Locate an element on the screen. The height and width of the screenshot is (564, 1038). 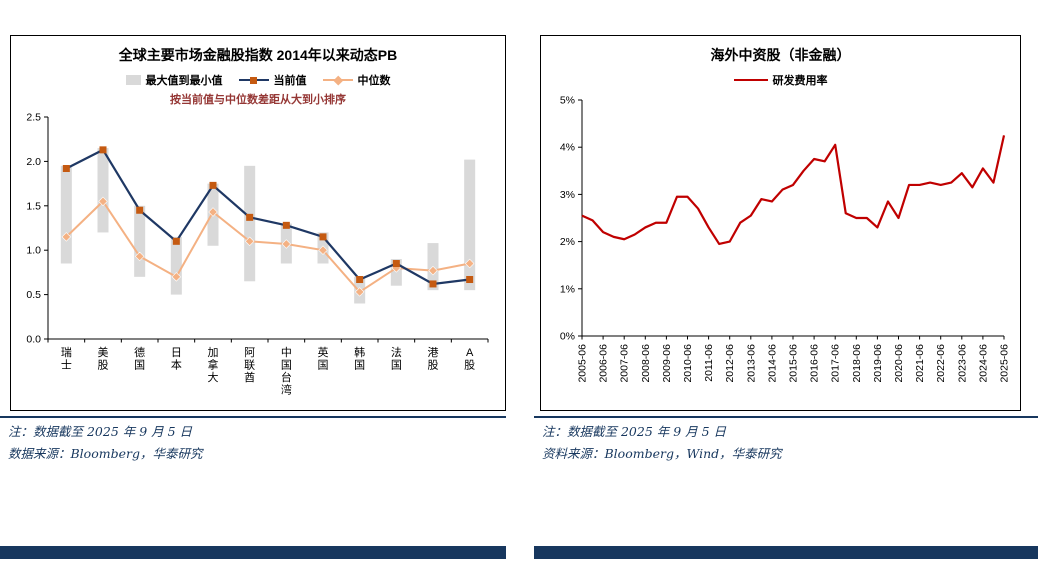
right-chart-legend: 研发费用率 is located at coordinates (780, 80).